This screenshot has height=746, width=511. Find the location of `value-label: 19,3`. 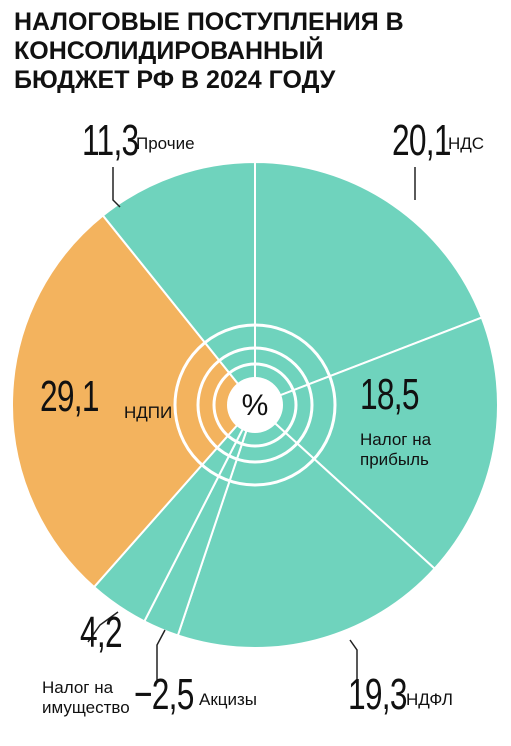

value-label: 19,3 is located at coordinates (377, 694).